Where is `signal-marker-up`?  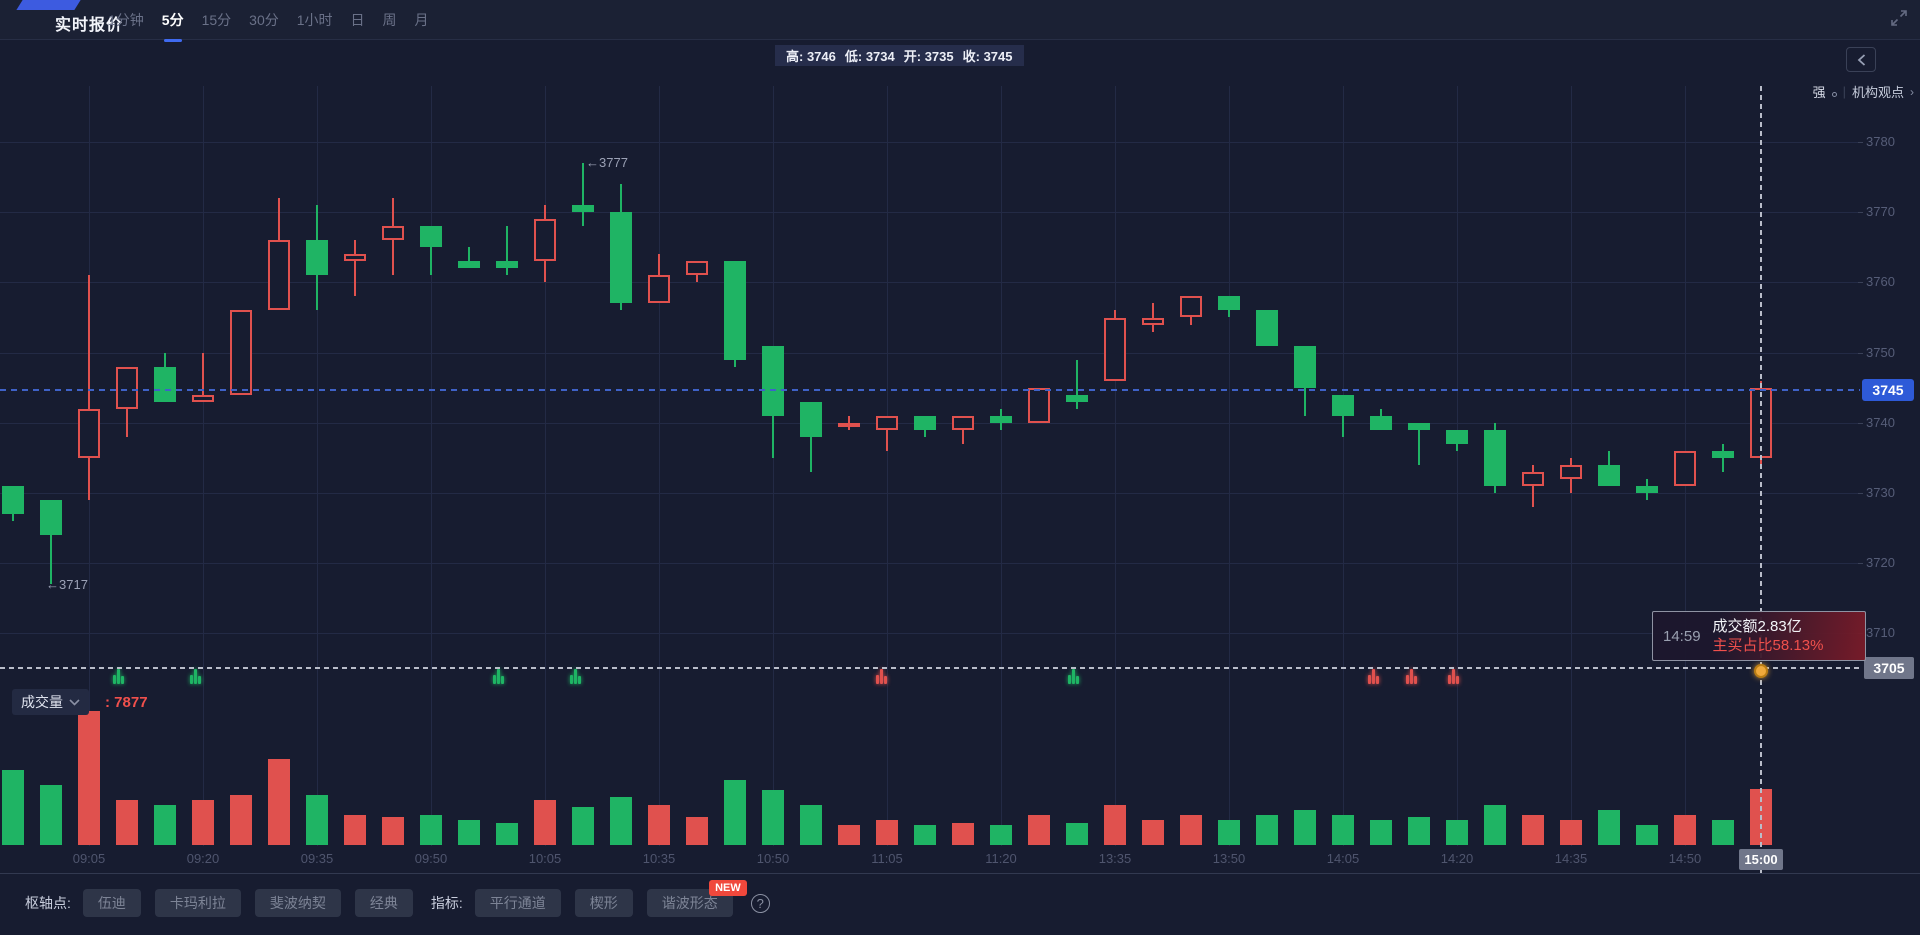 signal-marker-up is located at coordinates (882, 676).